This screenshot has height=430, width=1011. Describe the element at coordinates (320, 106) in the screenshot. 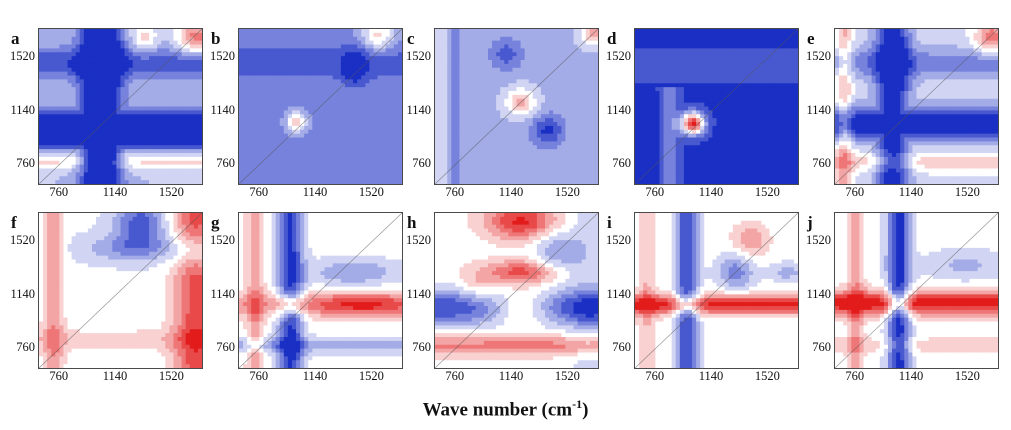

I see `heatmap-b` at that location.